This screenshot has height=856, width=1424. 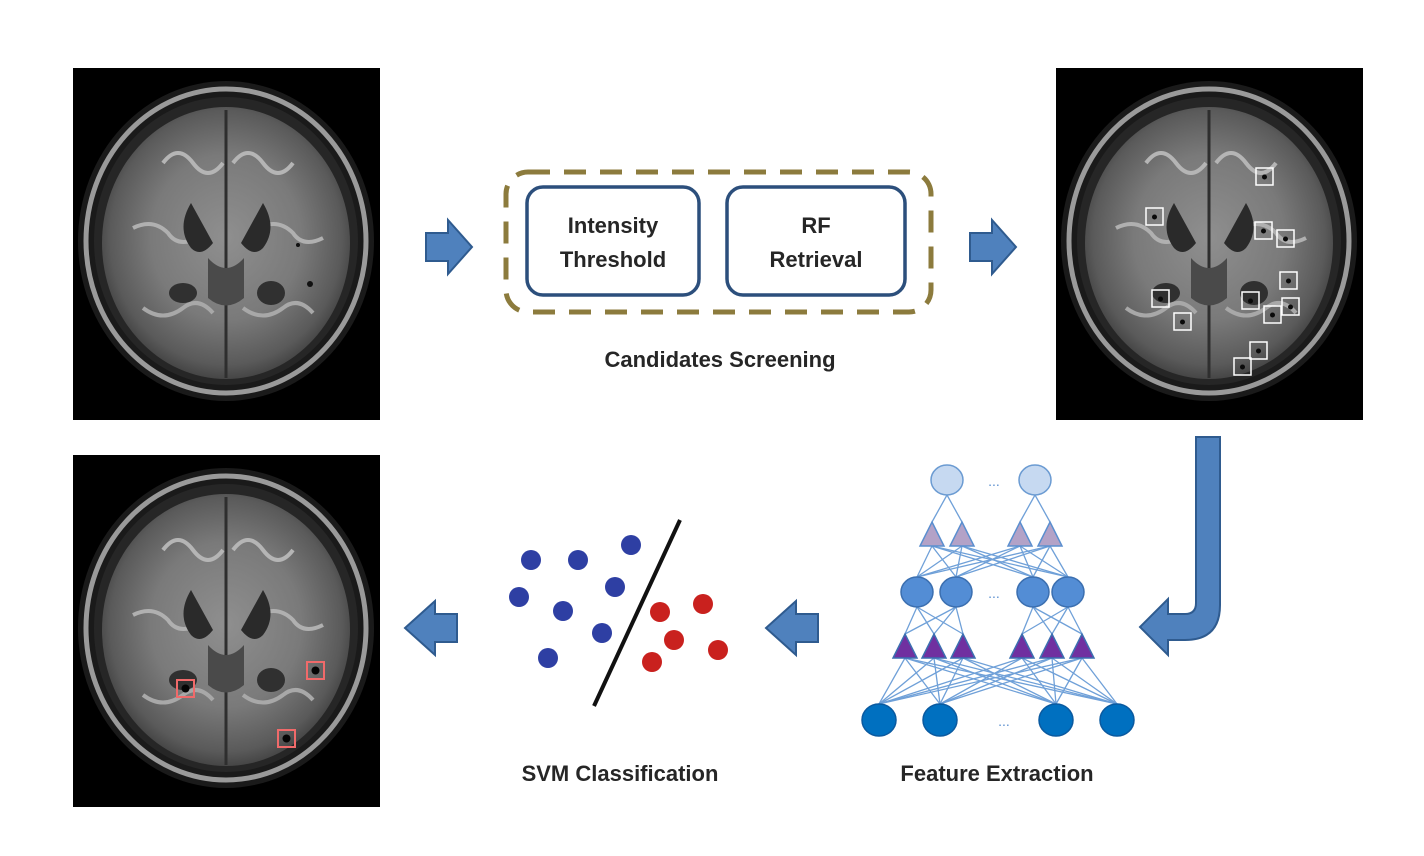 I want to click on mri-candidates-image, so click(x=1209, y=244).